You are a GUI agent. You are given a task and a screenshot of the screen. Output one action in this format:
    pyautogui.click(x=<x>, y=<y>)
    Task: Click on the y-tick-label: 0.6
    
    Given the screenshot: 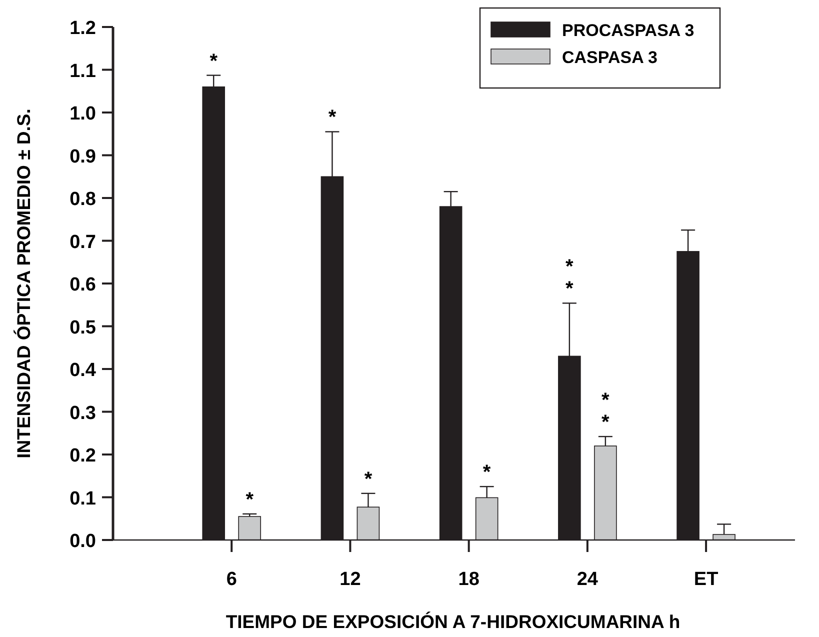 What is the action you would take?
    pyautogui.click(x=83, y=285)
    